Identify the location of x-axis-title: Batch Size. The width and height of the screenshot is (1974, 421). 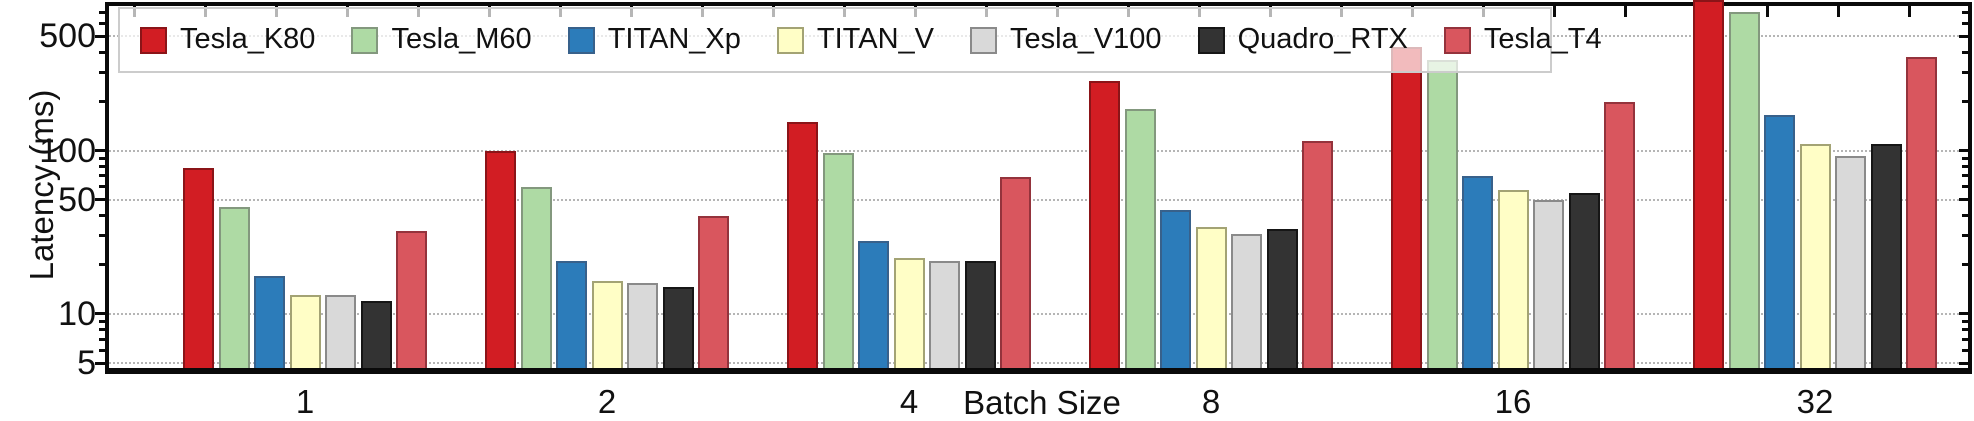
(1042, 402).